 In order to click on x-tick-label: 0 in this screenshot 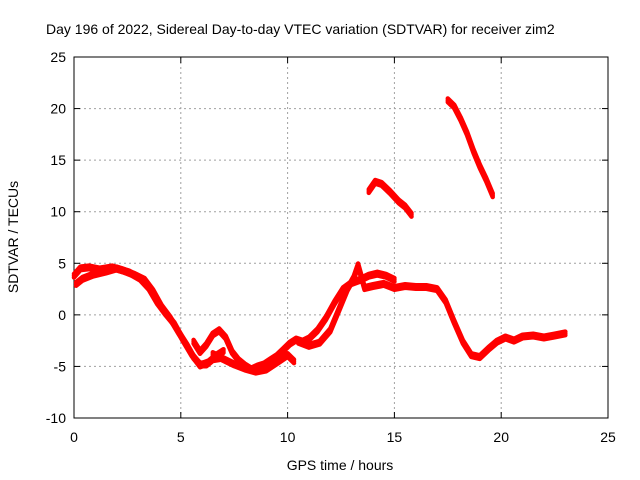, I will do `click(74, 437)`.